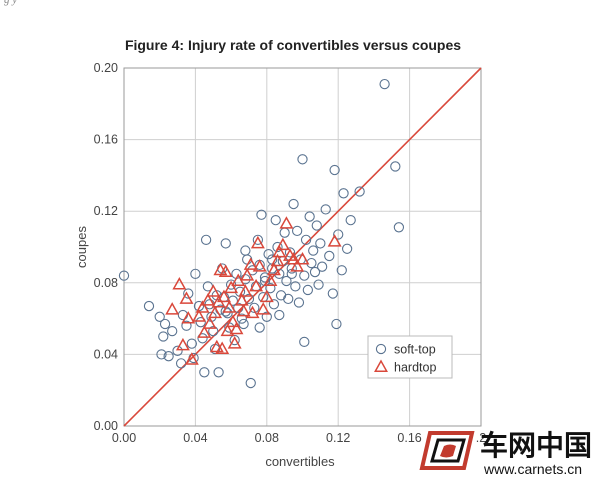 This screenshot has height=483, width=611. What do you see at coordinates (106, 68) in the screenshot?
I see `y-tick-label: 0.20` at bounding box center [106, 68].